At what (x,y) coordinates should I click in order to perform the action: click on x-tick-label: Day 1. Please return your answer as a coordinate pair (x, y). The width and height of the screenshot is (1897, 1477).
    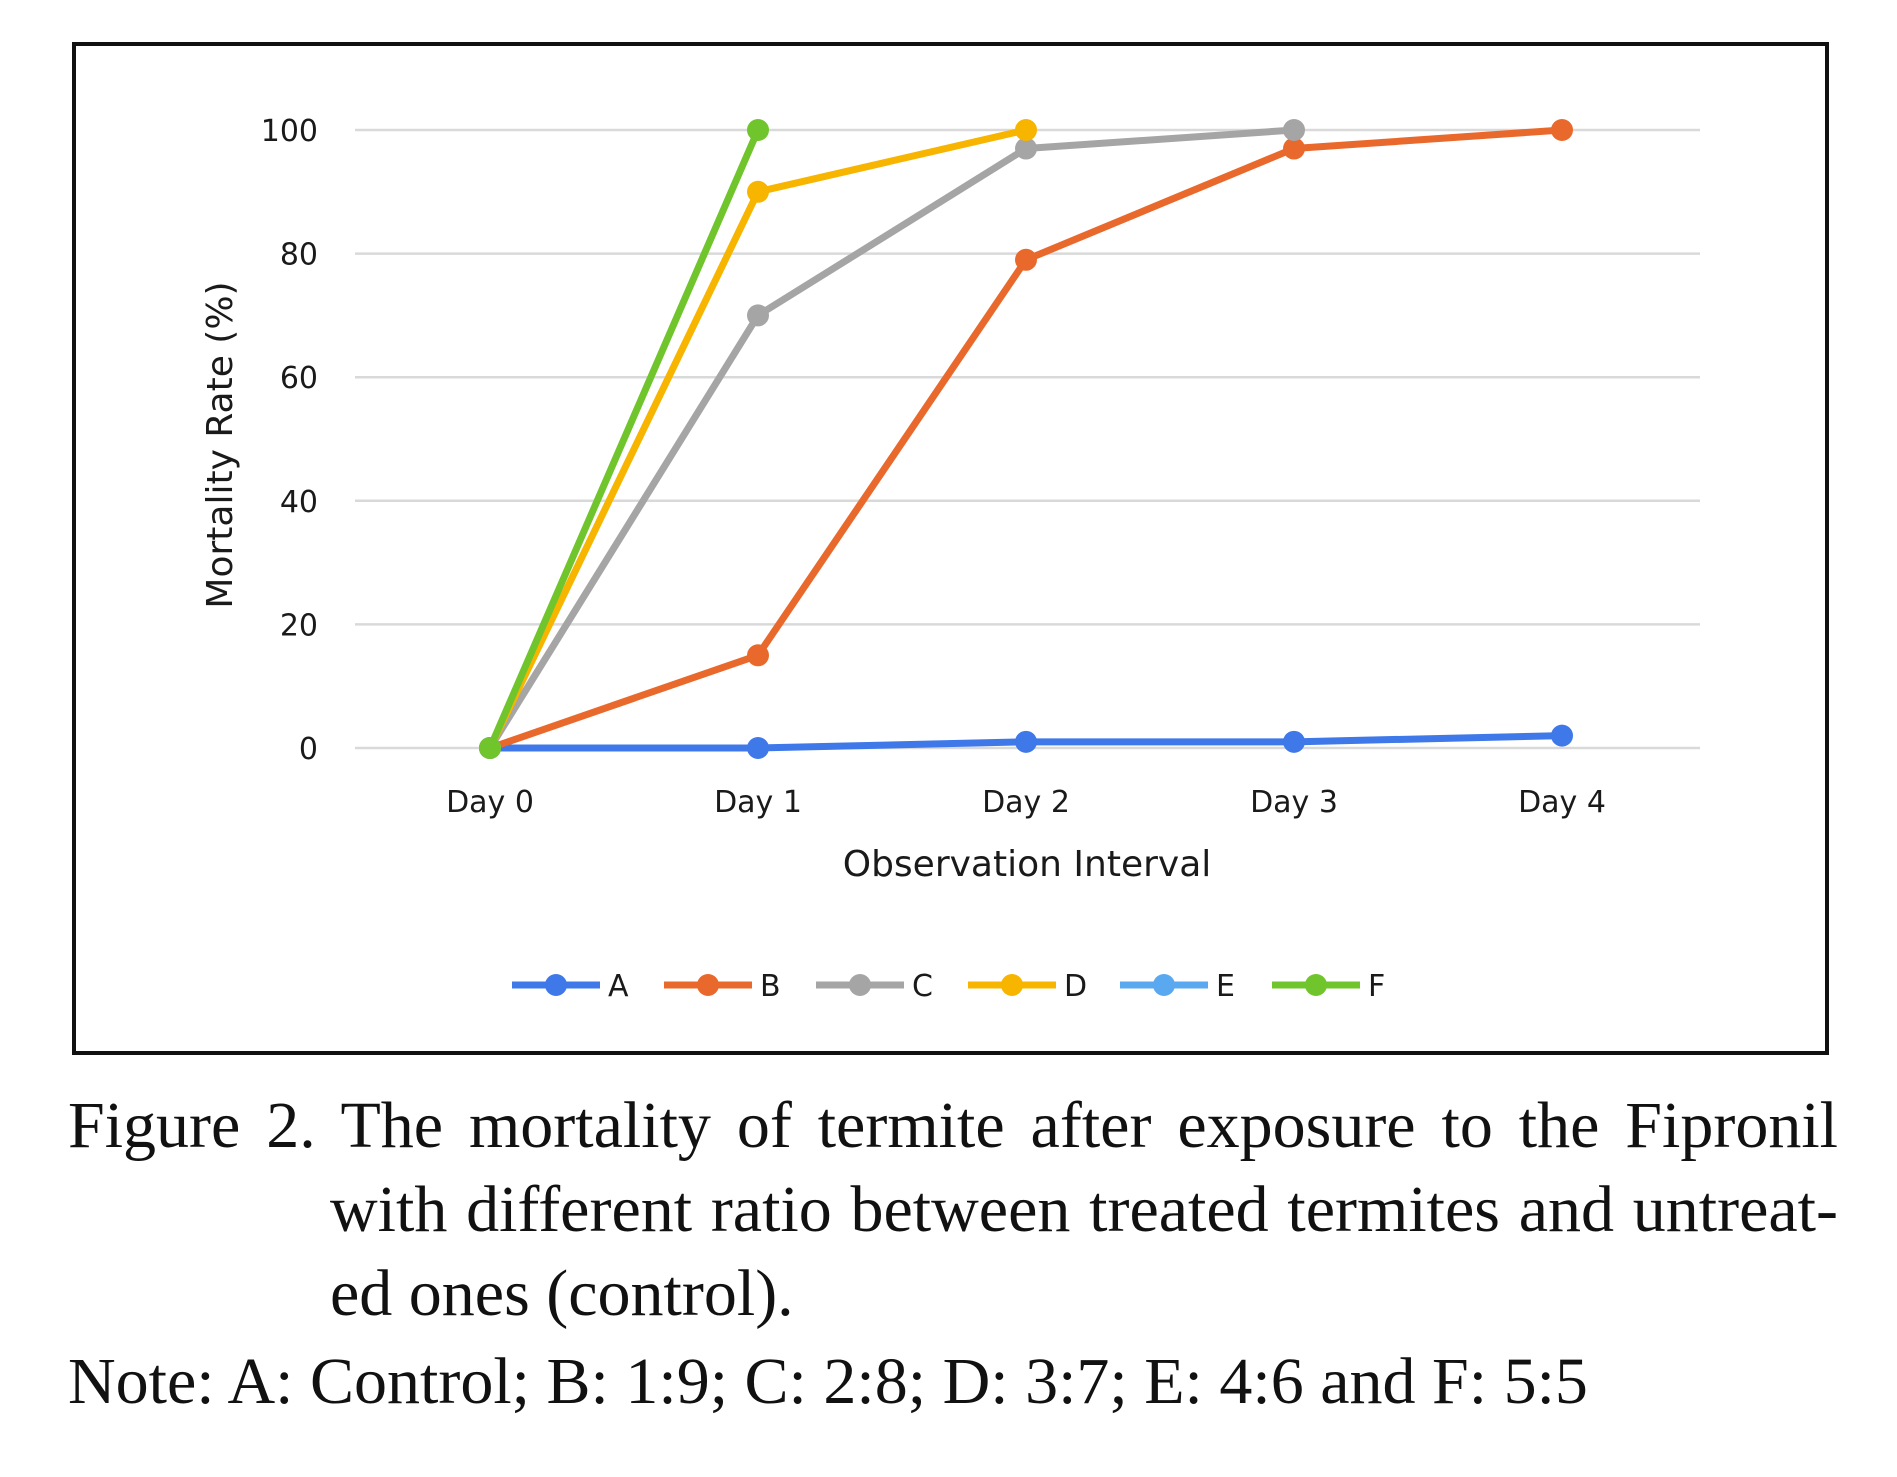
    Looking at the image, I should click on (758, 802).